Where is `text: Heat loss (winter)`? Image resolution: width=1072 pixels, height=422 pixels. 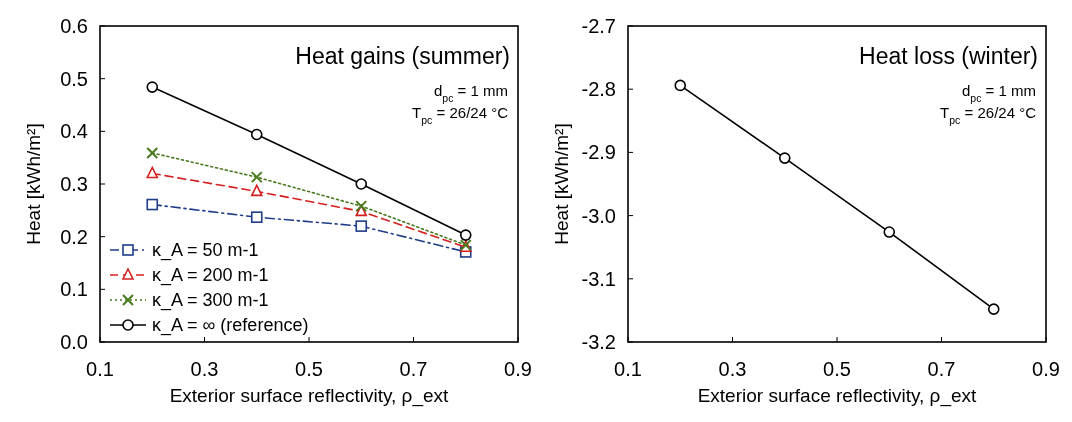
text: Heat loss (winter) is located at coordinates (948, 56).